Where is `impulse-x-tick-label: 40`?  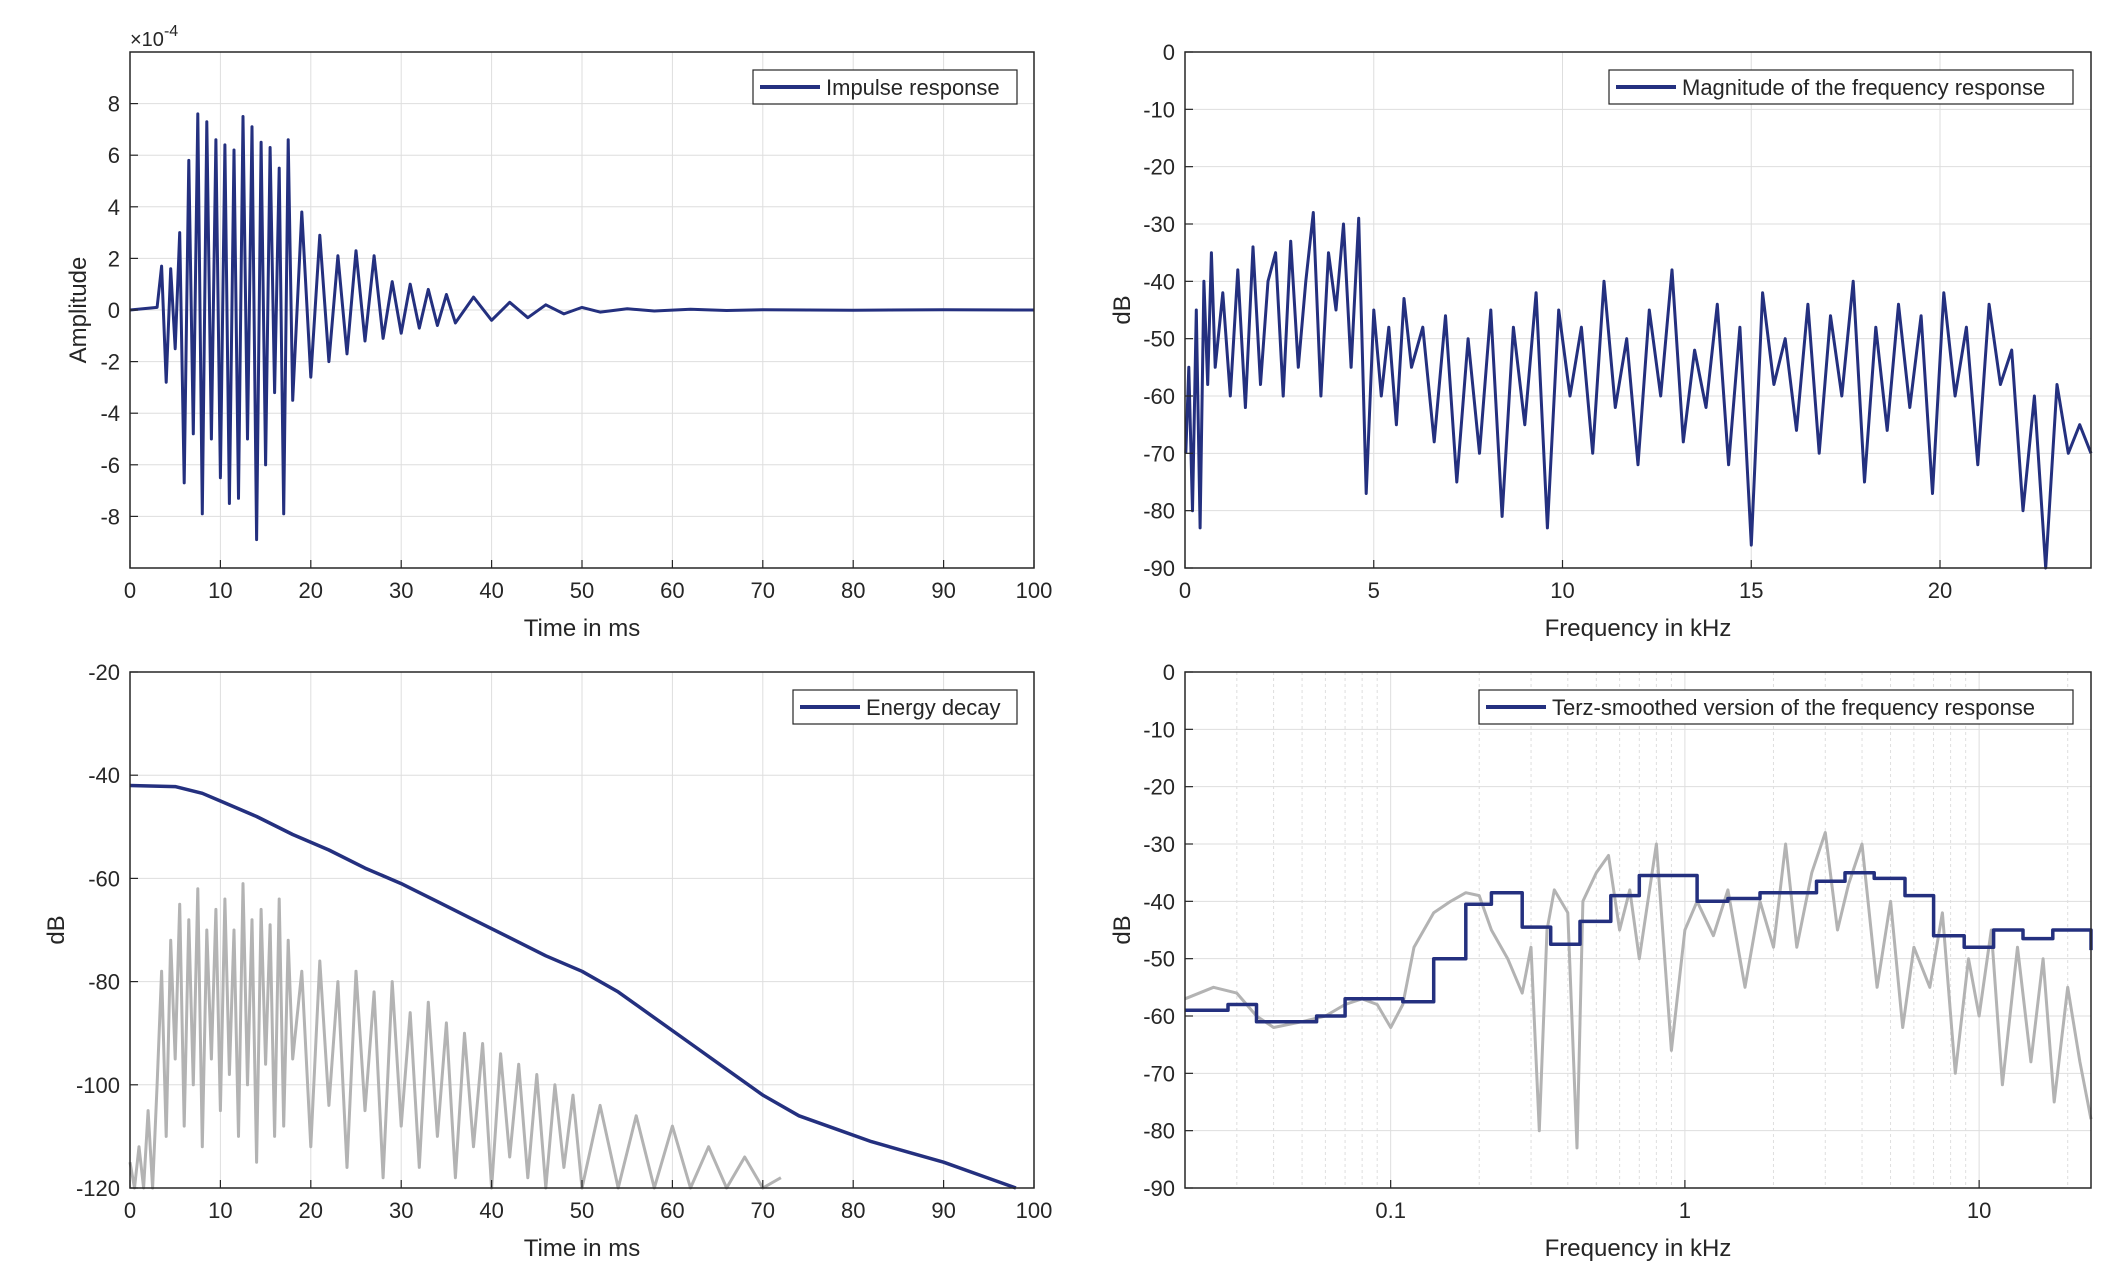
impulse-x-tick-label: 40 is located at coordinates (491, 590).